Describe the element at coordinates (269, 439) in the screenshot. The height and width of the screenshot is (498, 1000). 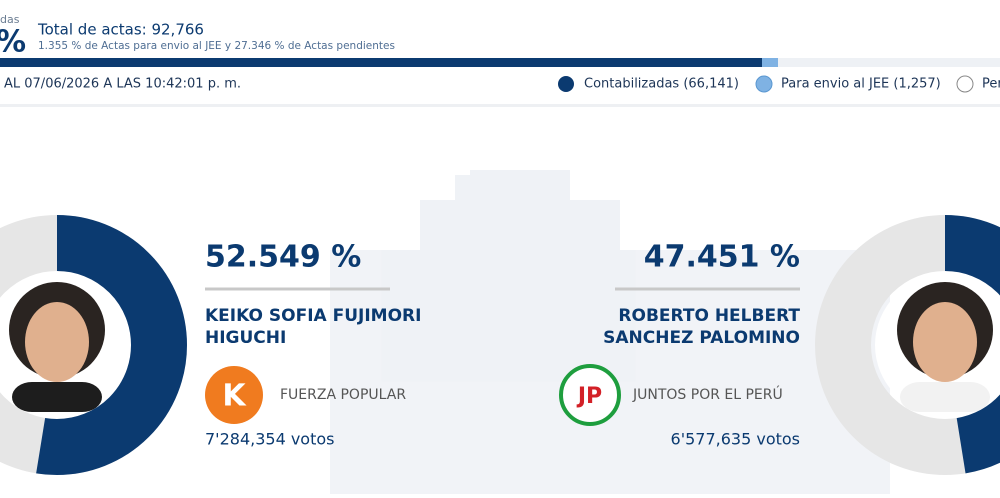
I see `vote-count: 7'284,354 votos` at that location.